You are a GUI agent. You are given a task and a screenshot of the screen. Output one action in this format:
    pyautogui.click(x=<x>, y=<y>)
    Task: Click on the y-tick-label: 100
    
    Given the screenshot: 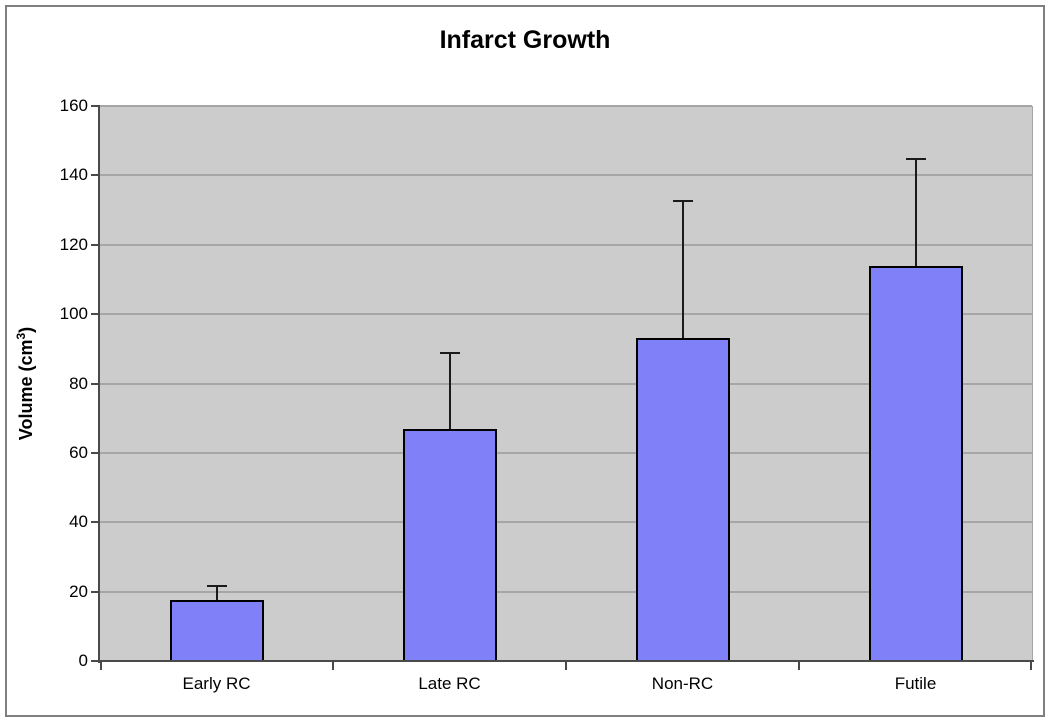 What is the action you would take?
    pyautogui.click(x=73, y=314)
    